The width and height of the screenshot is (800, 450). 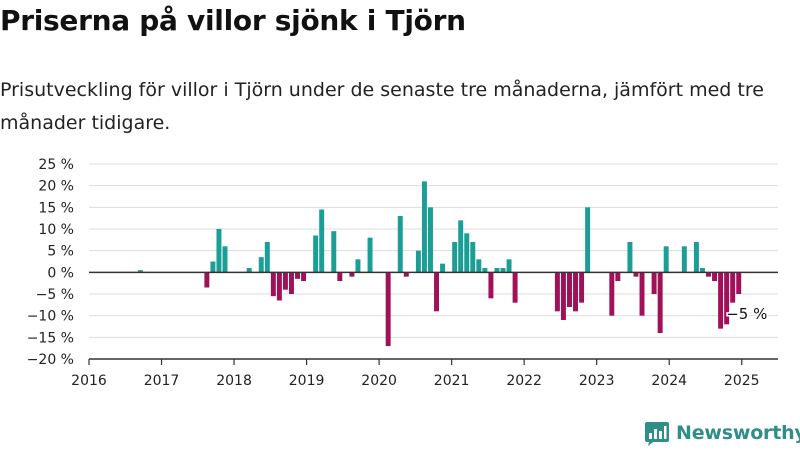 I want to click on newsworthy-logo-icon, so click(x=657, y=434).